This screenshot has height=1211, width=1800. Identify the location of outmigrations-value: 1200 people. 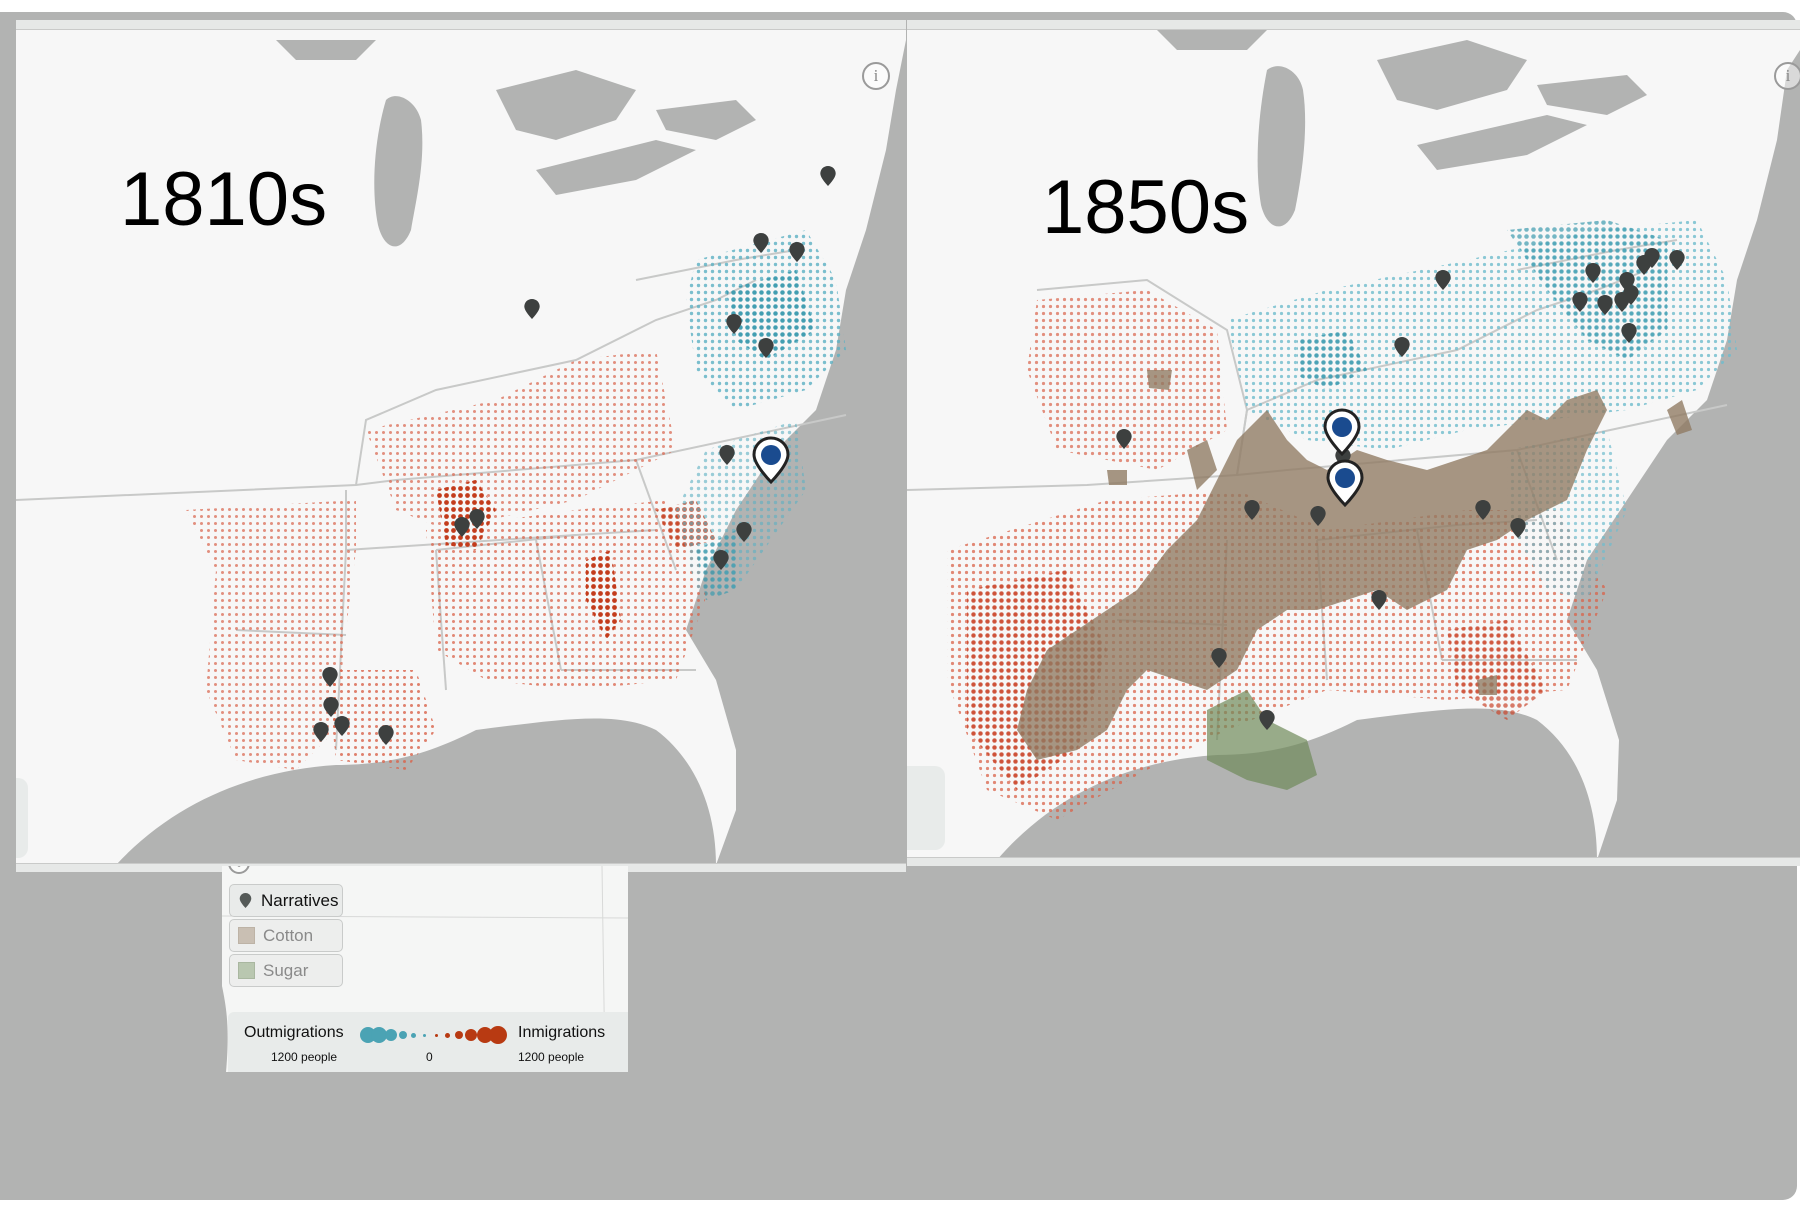
(304, 1057).